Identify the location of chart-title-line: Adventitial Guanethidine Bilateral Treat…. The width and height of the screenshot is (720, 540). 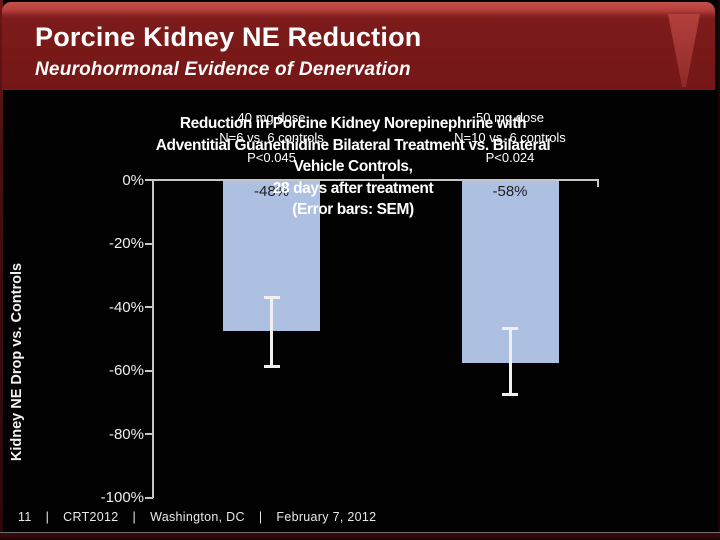
(353, 145).